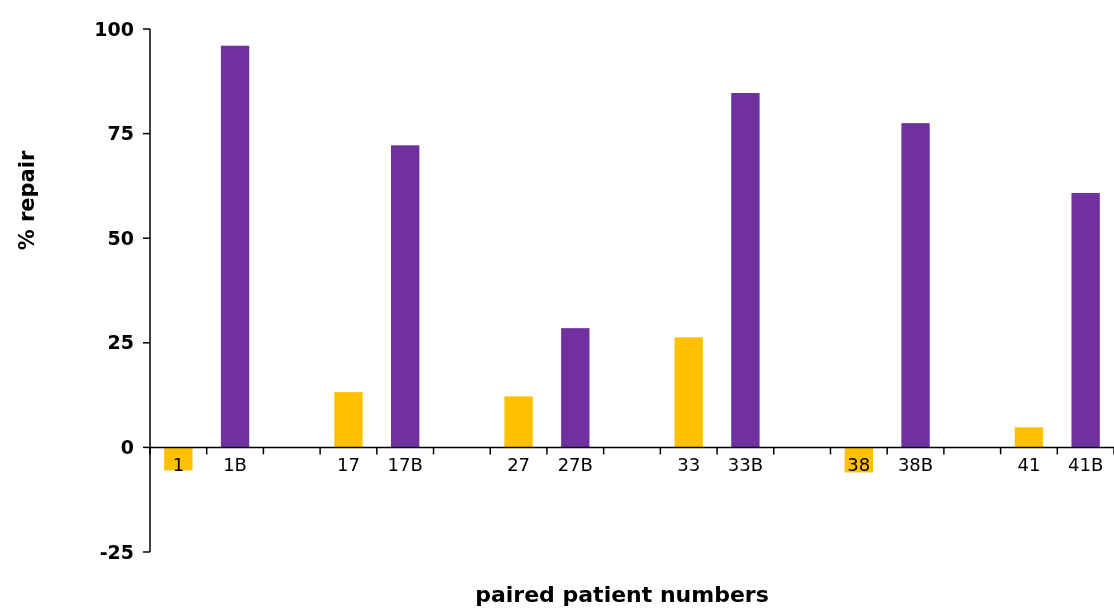 The height and width of the screenshot is (608, 1114). Describe the element at coordinates (622, 594) in the screenshot. I see `x-axis-title: paired patient numbers` at that location.